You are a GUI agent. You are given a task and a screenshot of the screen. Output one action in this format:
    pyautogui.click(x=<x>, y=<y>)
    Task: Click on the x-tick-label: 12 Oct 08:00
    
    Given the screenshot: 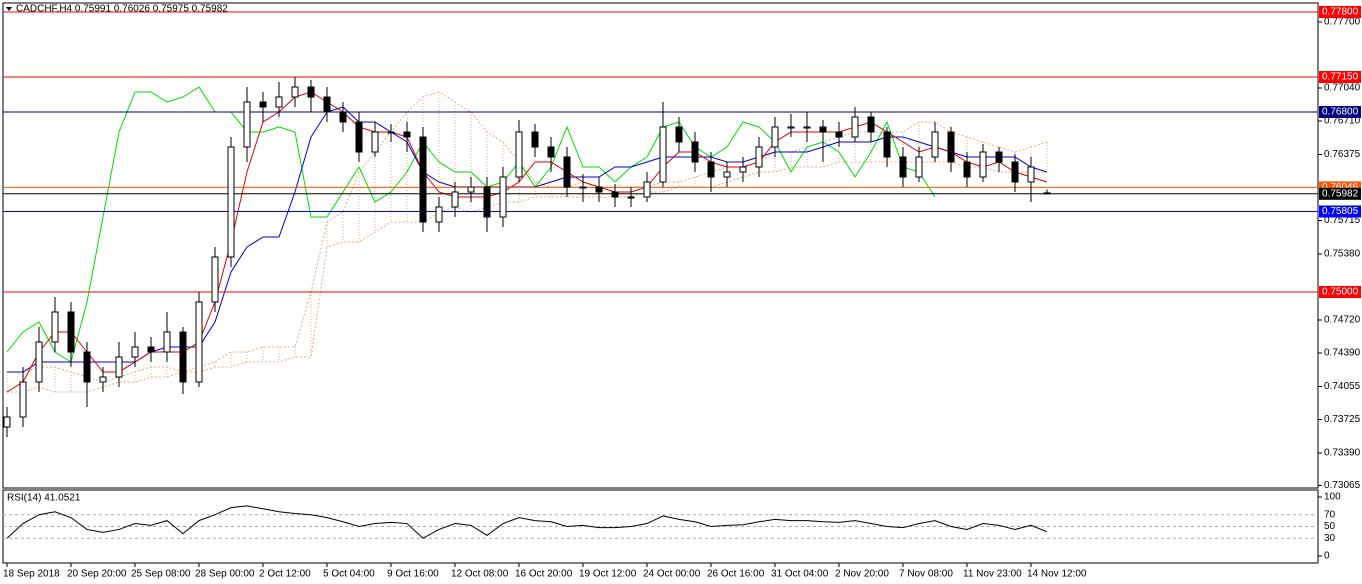 What is the action you would take?
    pyautogui.click(x=480, y=574)
    